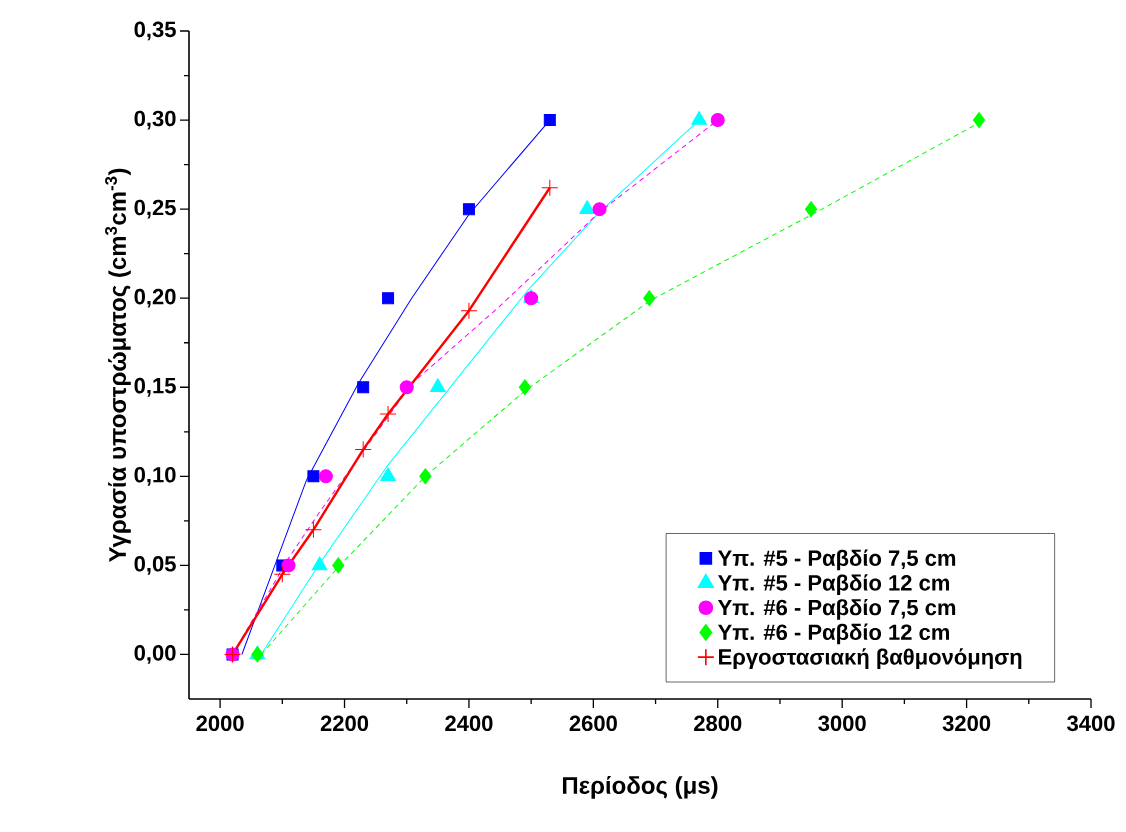 The height and width of the screenshot is (832, 1126). I want to click on legend-label: Εργοστασιακή βαθμονόμηση, so click(870, 659).